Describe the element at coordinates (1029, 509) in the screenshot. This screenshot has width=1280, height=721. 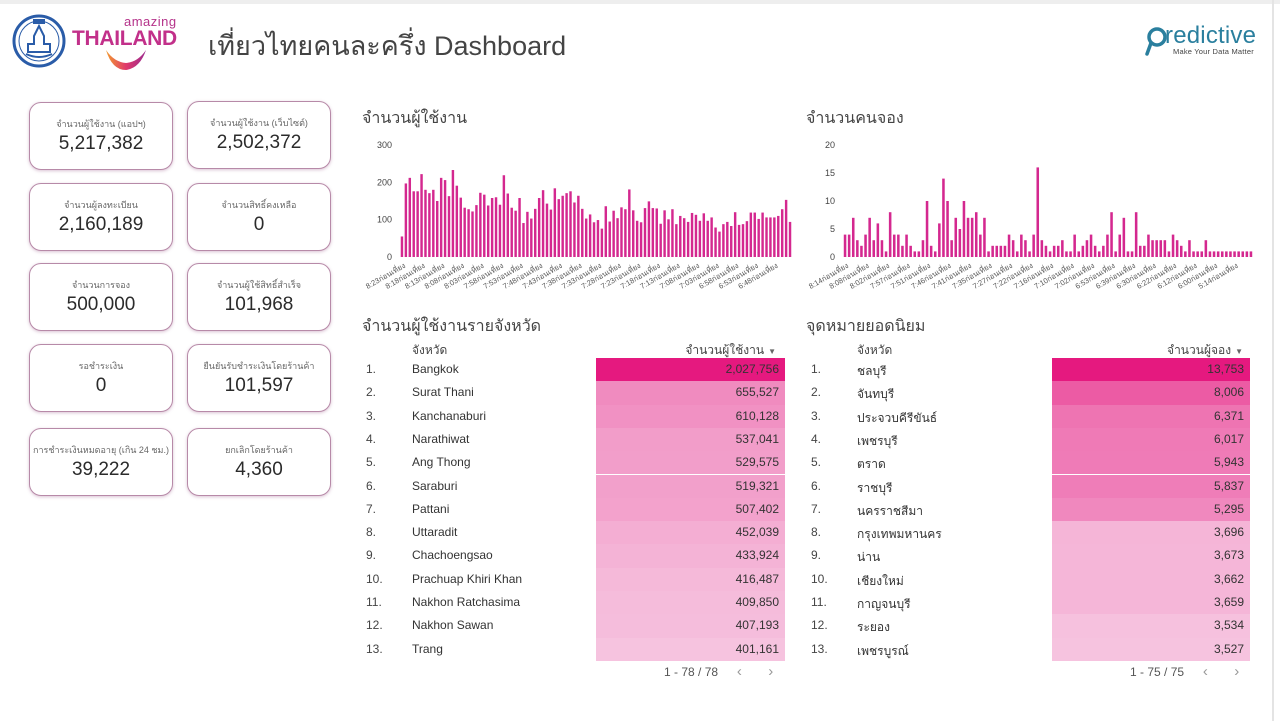
I see `table-row: 7. นครราชสีมา 5,295` at that location.